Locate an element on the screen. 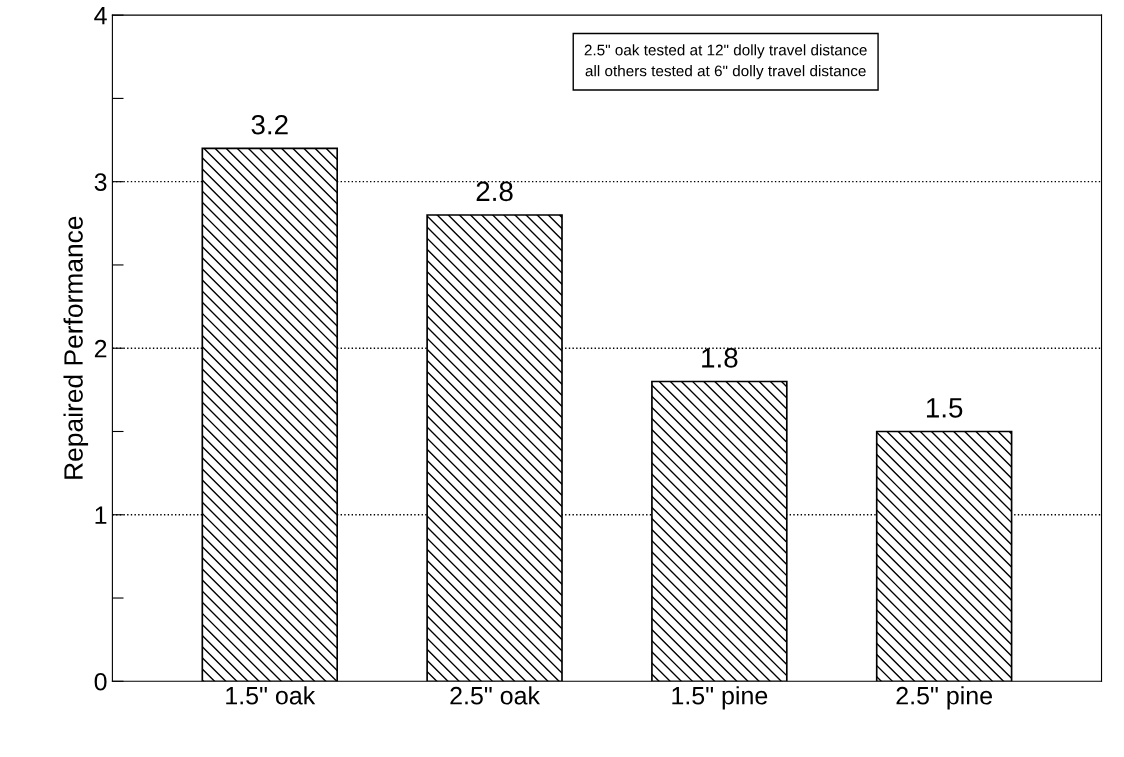 The height and width of the screenshot is (757, 1124). y-axis-title: Repaired Performance is located at coordinates (76, 347).